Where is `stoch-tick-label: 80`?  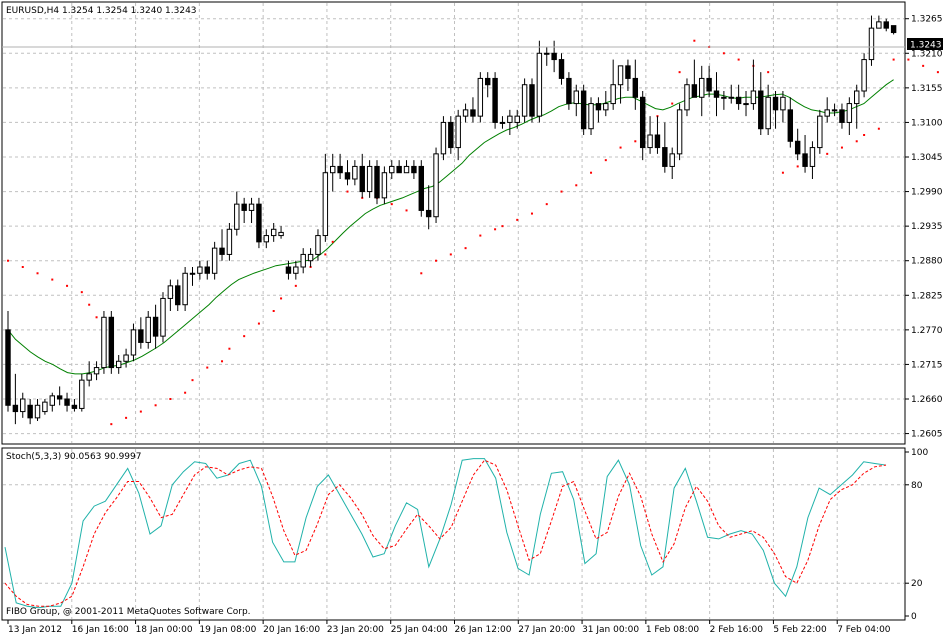
stoch-tick-label: 80 is located at coordinates (917, 486).